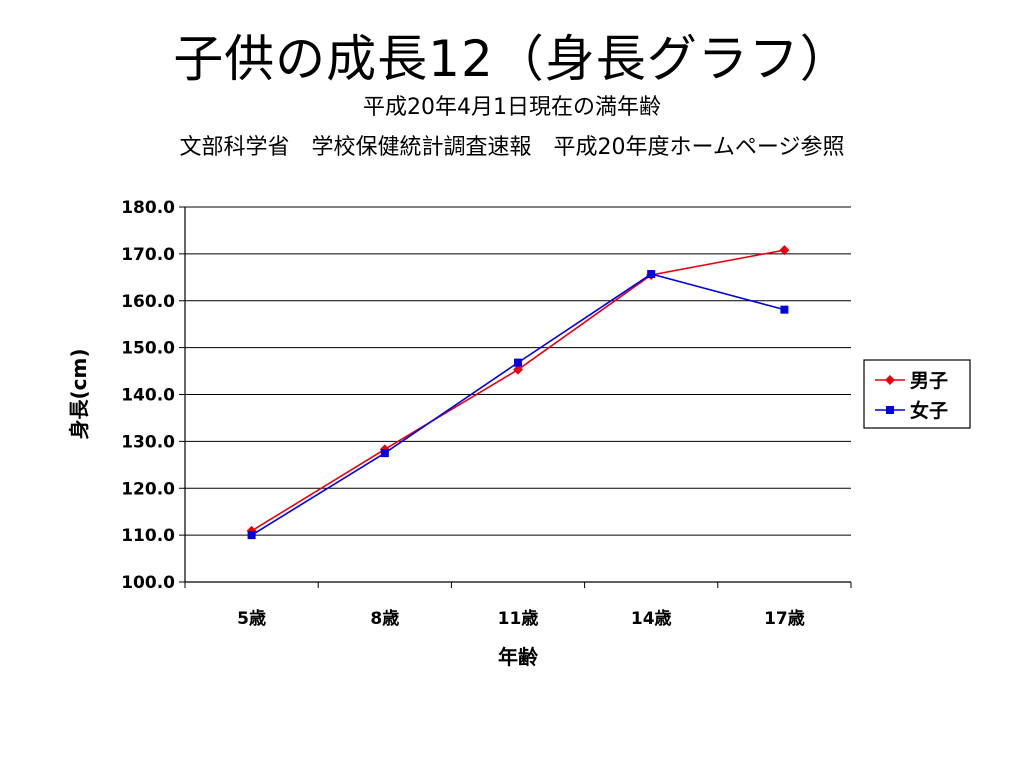 The height and width of the screenshot is (768, 1024). Describe the element at coordinates (148, 442) in the screenshot. I see `y-tick-label: 130.0` at that location.